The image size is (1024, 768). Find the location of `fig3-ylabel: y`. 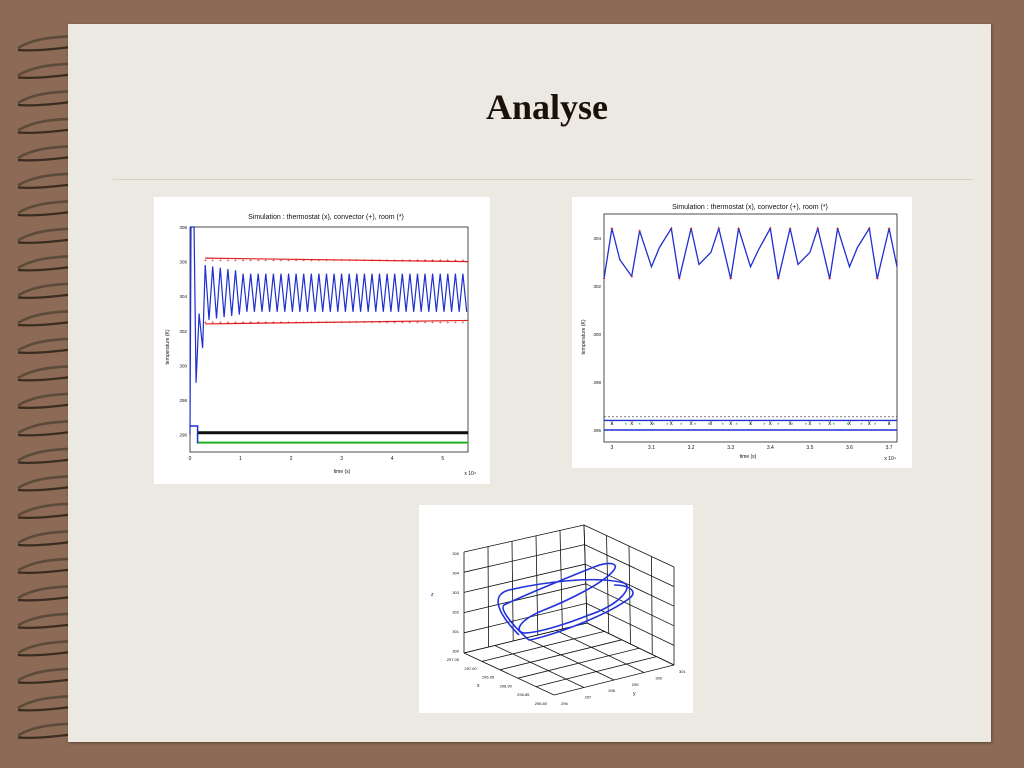

fig3-ylabel: y is located at coordinates (634, 694).